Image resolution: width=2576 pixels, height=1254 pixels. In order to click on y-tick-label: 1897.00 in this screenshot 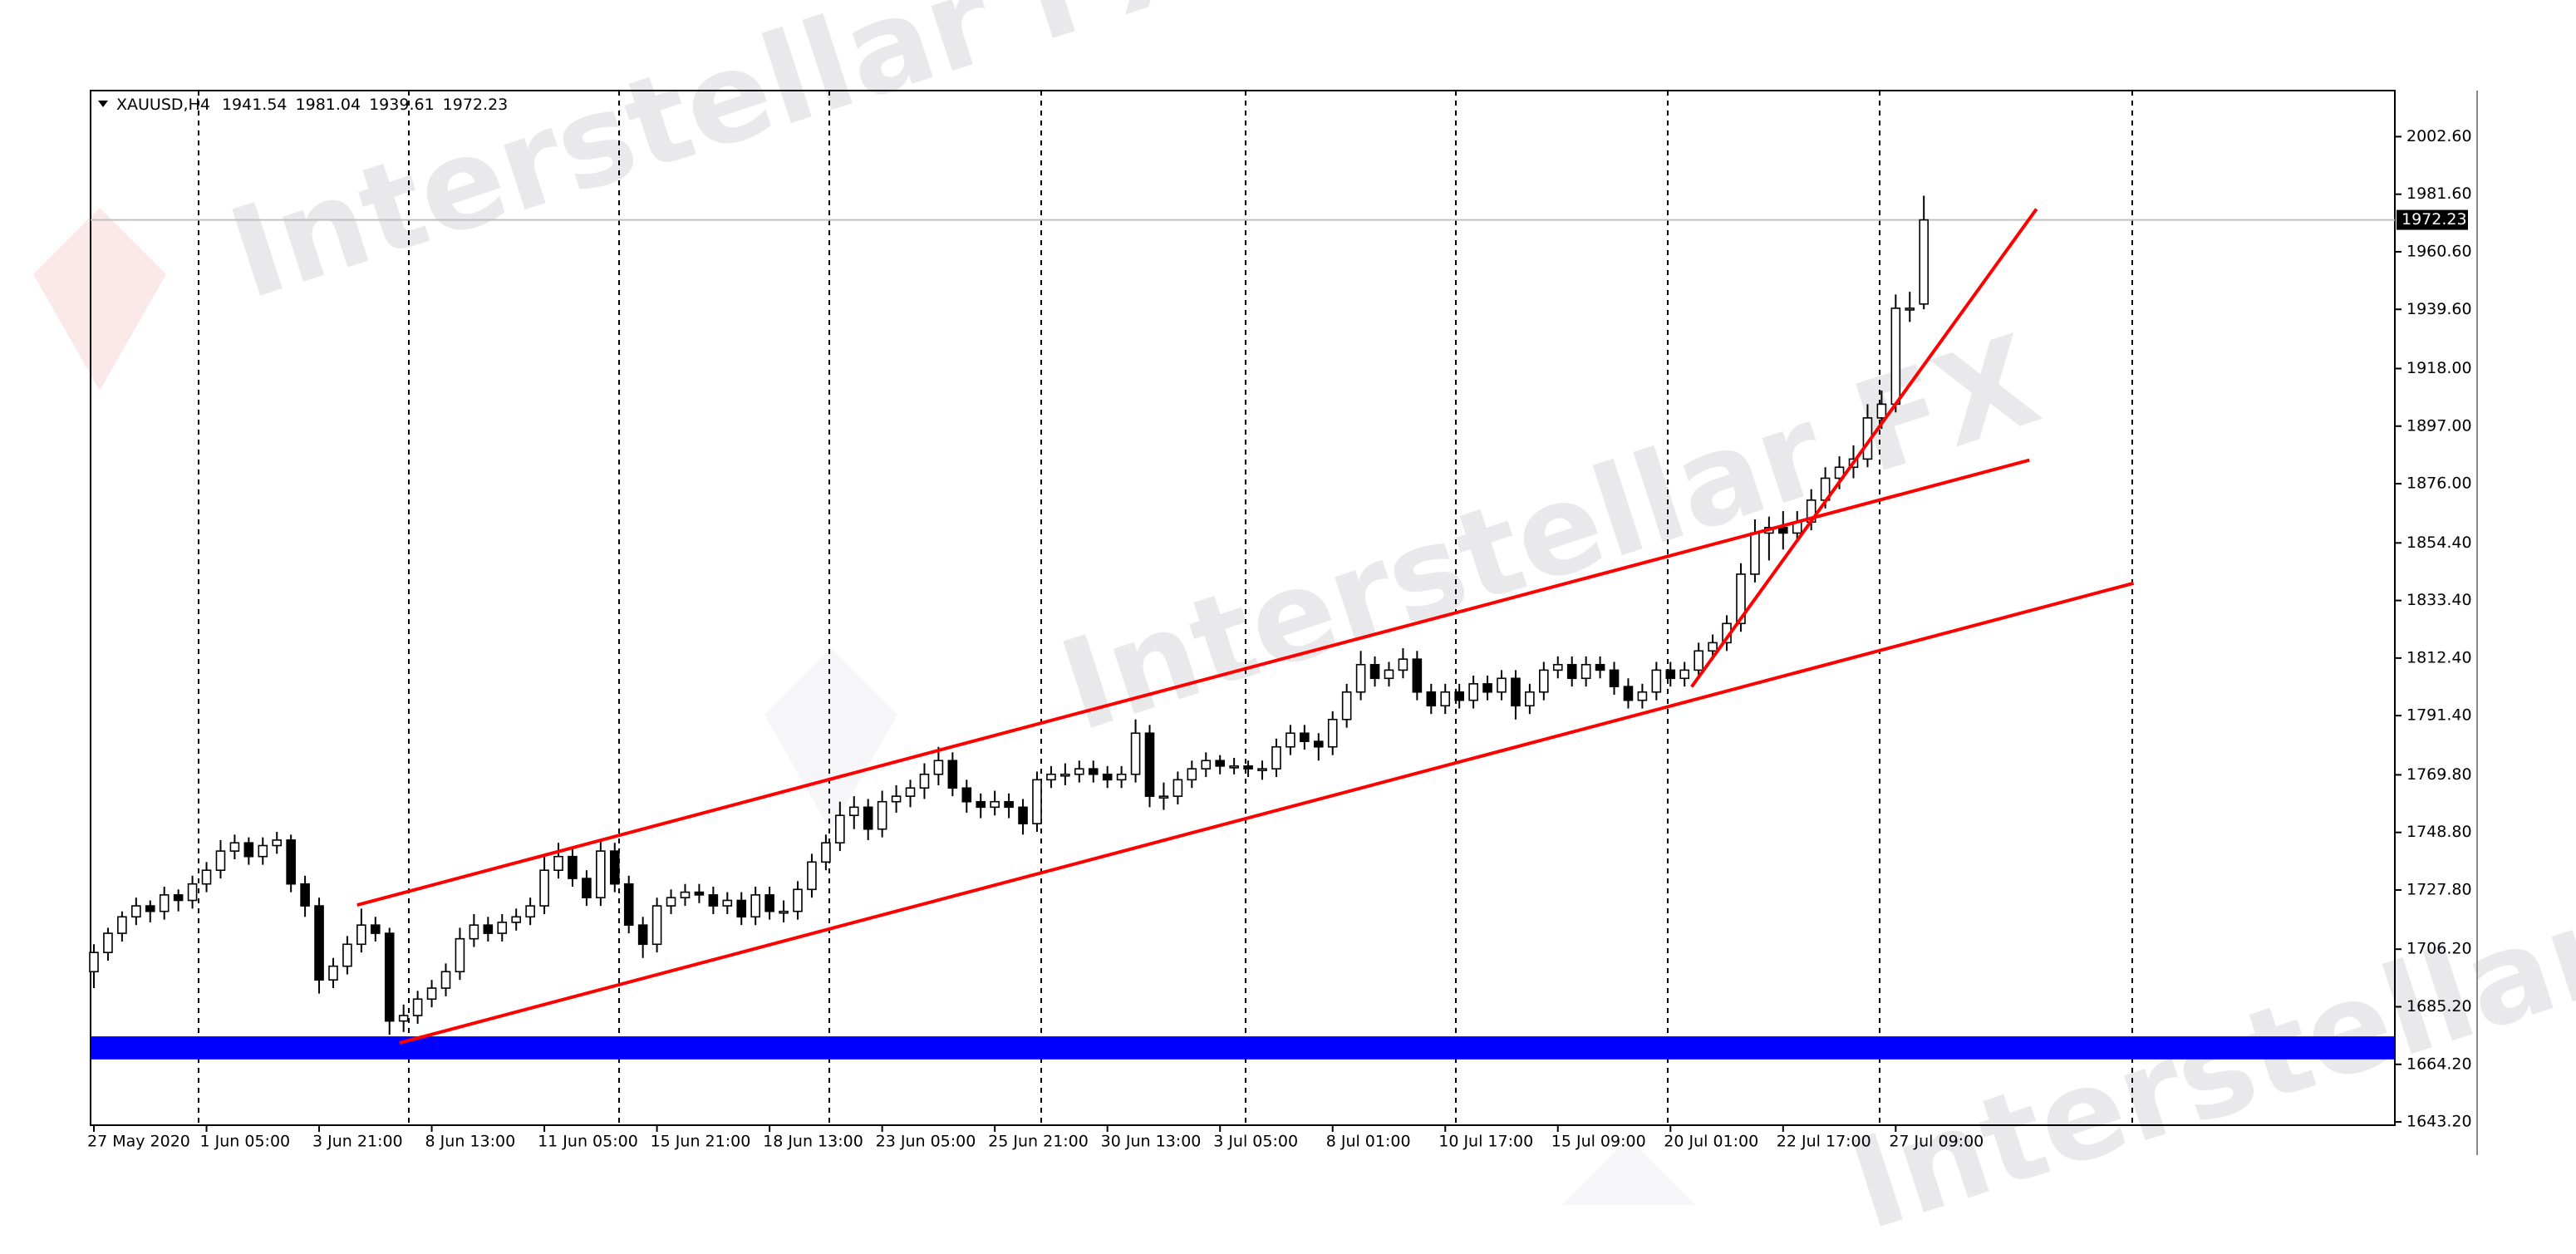, I will do `click(2439, 425)`.